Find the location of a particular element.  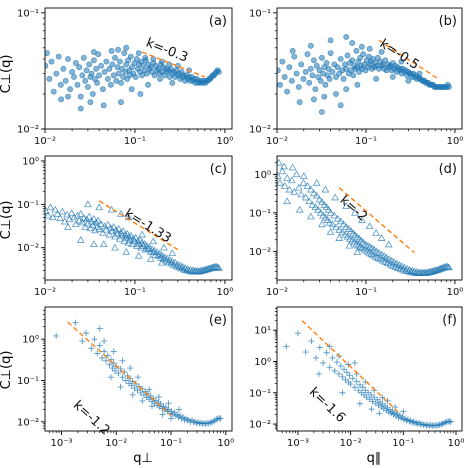

panel-label: (a) is located at coordinates (218, 21).